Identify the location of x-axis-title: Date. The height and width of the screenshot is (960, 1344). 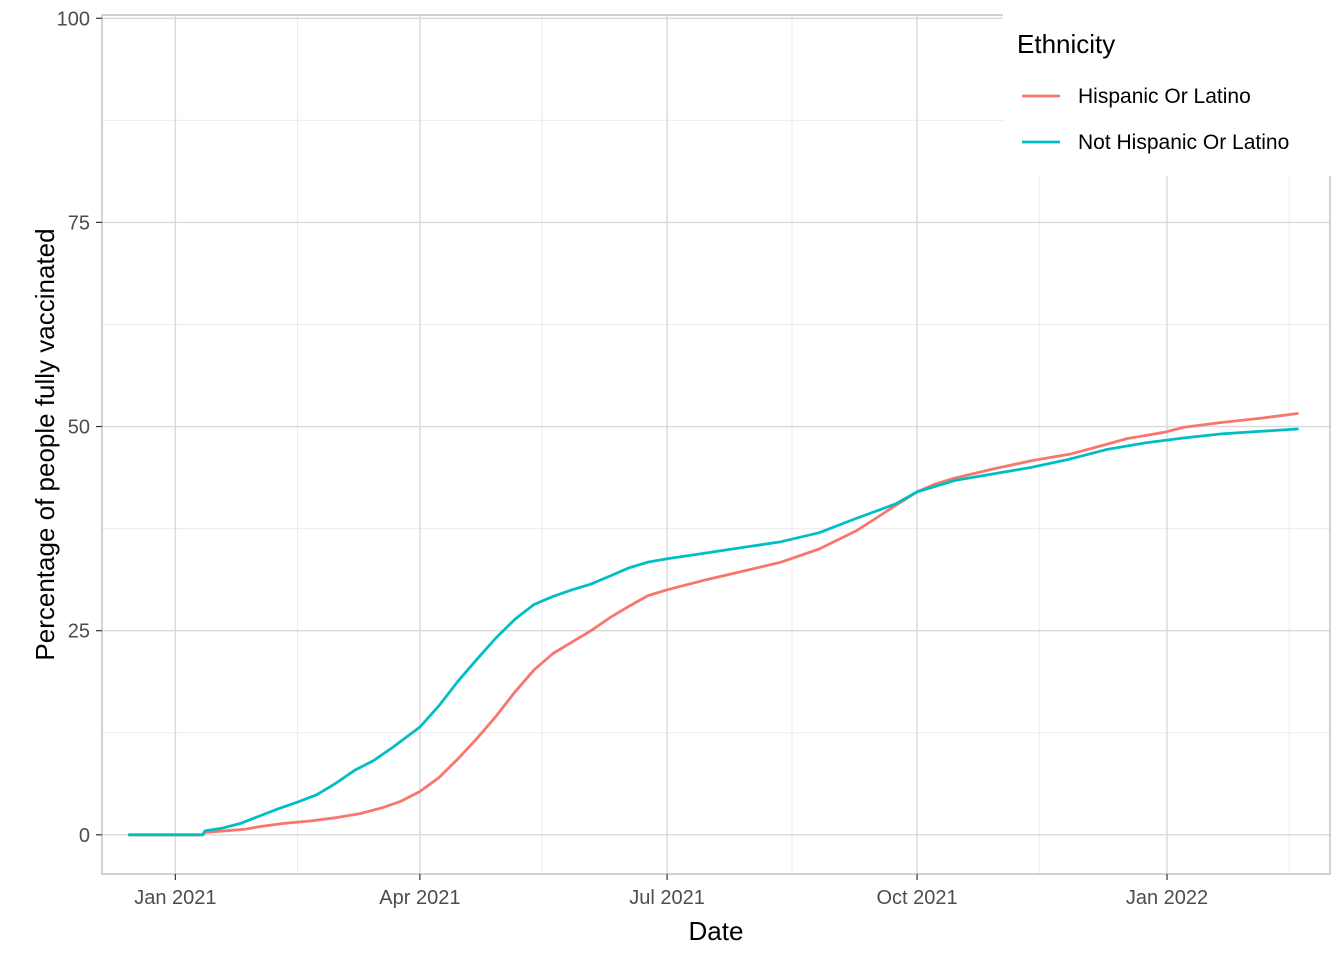
(716, 931).